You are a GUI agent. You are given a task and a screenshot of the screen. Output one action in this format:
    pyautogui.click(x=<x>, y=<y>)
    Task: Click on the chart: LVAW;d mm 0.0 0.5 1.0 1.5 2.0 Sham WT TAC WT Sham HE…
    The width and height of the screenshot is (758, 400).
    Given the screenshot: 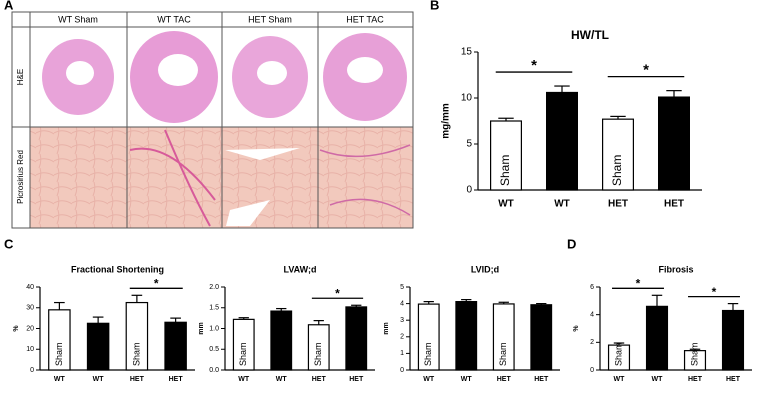 What is the action you would take?
    pyautogui.click(x=286, y=323)
    